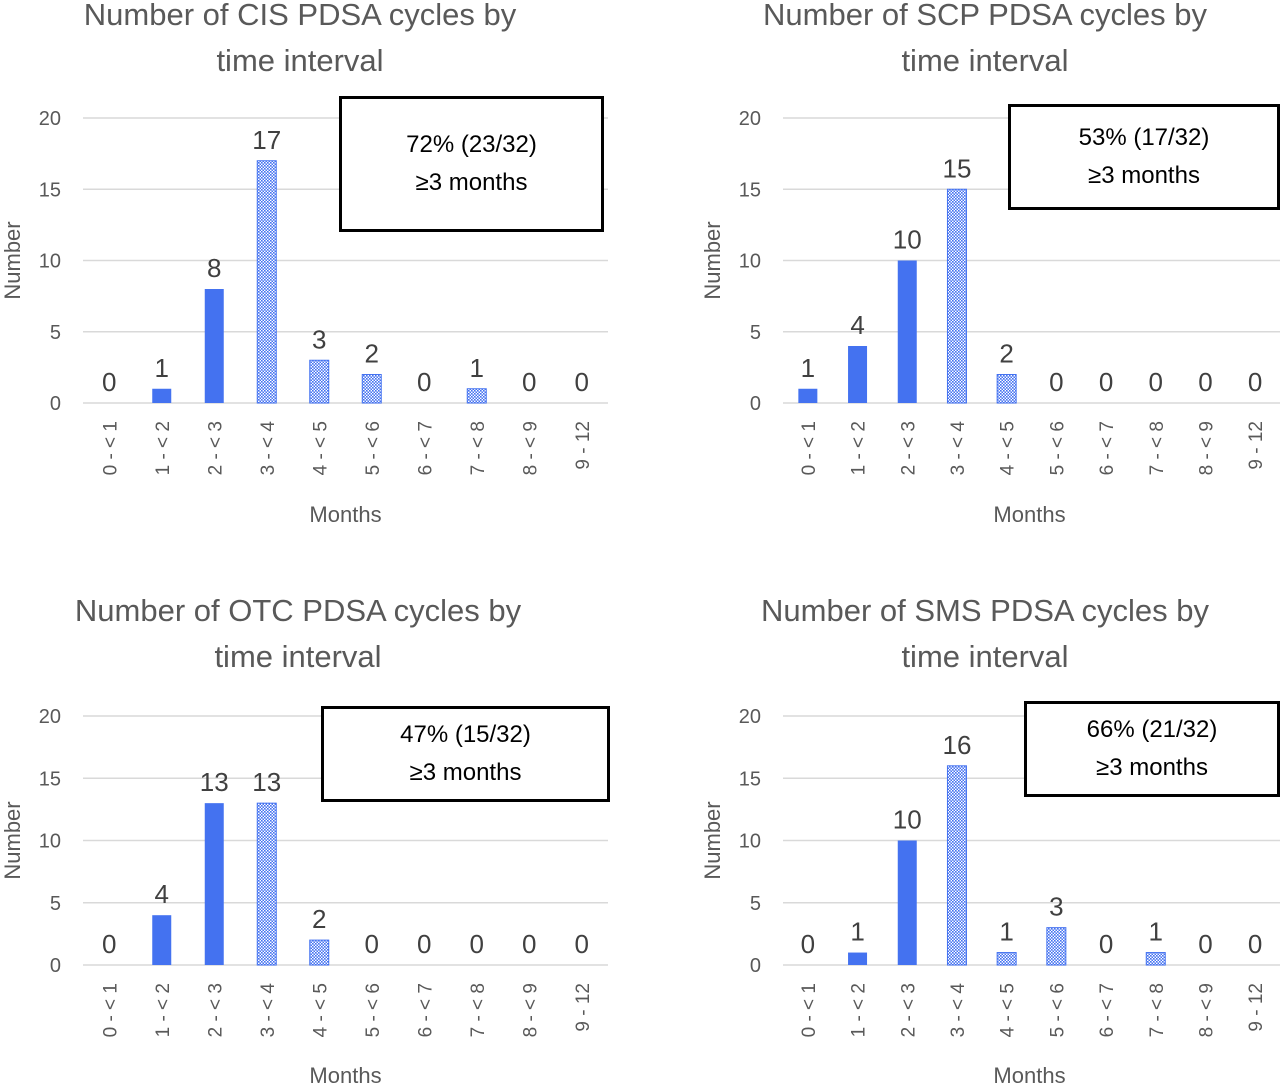 The image size is (1280, 1084). Describe the element at coordinates (471, 144) in the screenshot. I see `callout-line-1: 72% (23/32)` at that location.